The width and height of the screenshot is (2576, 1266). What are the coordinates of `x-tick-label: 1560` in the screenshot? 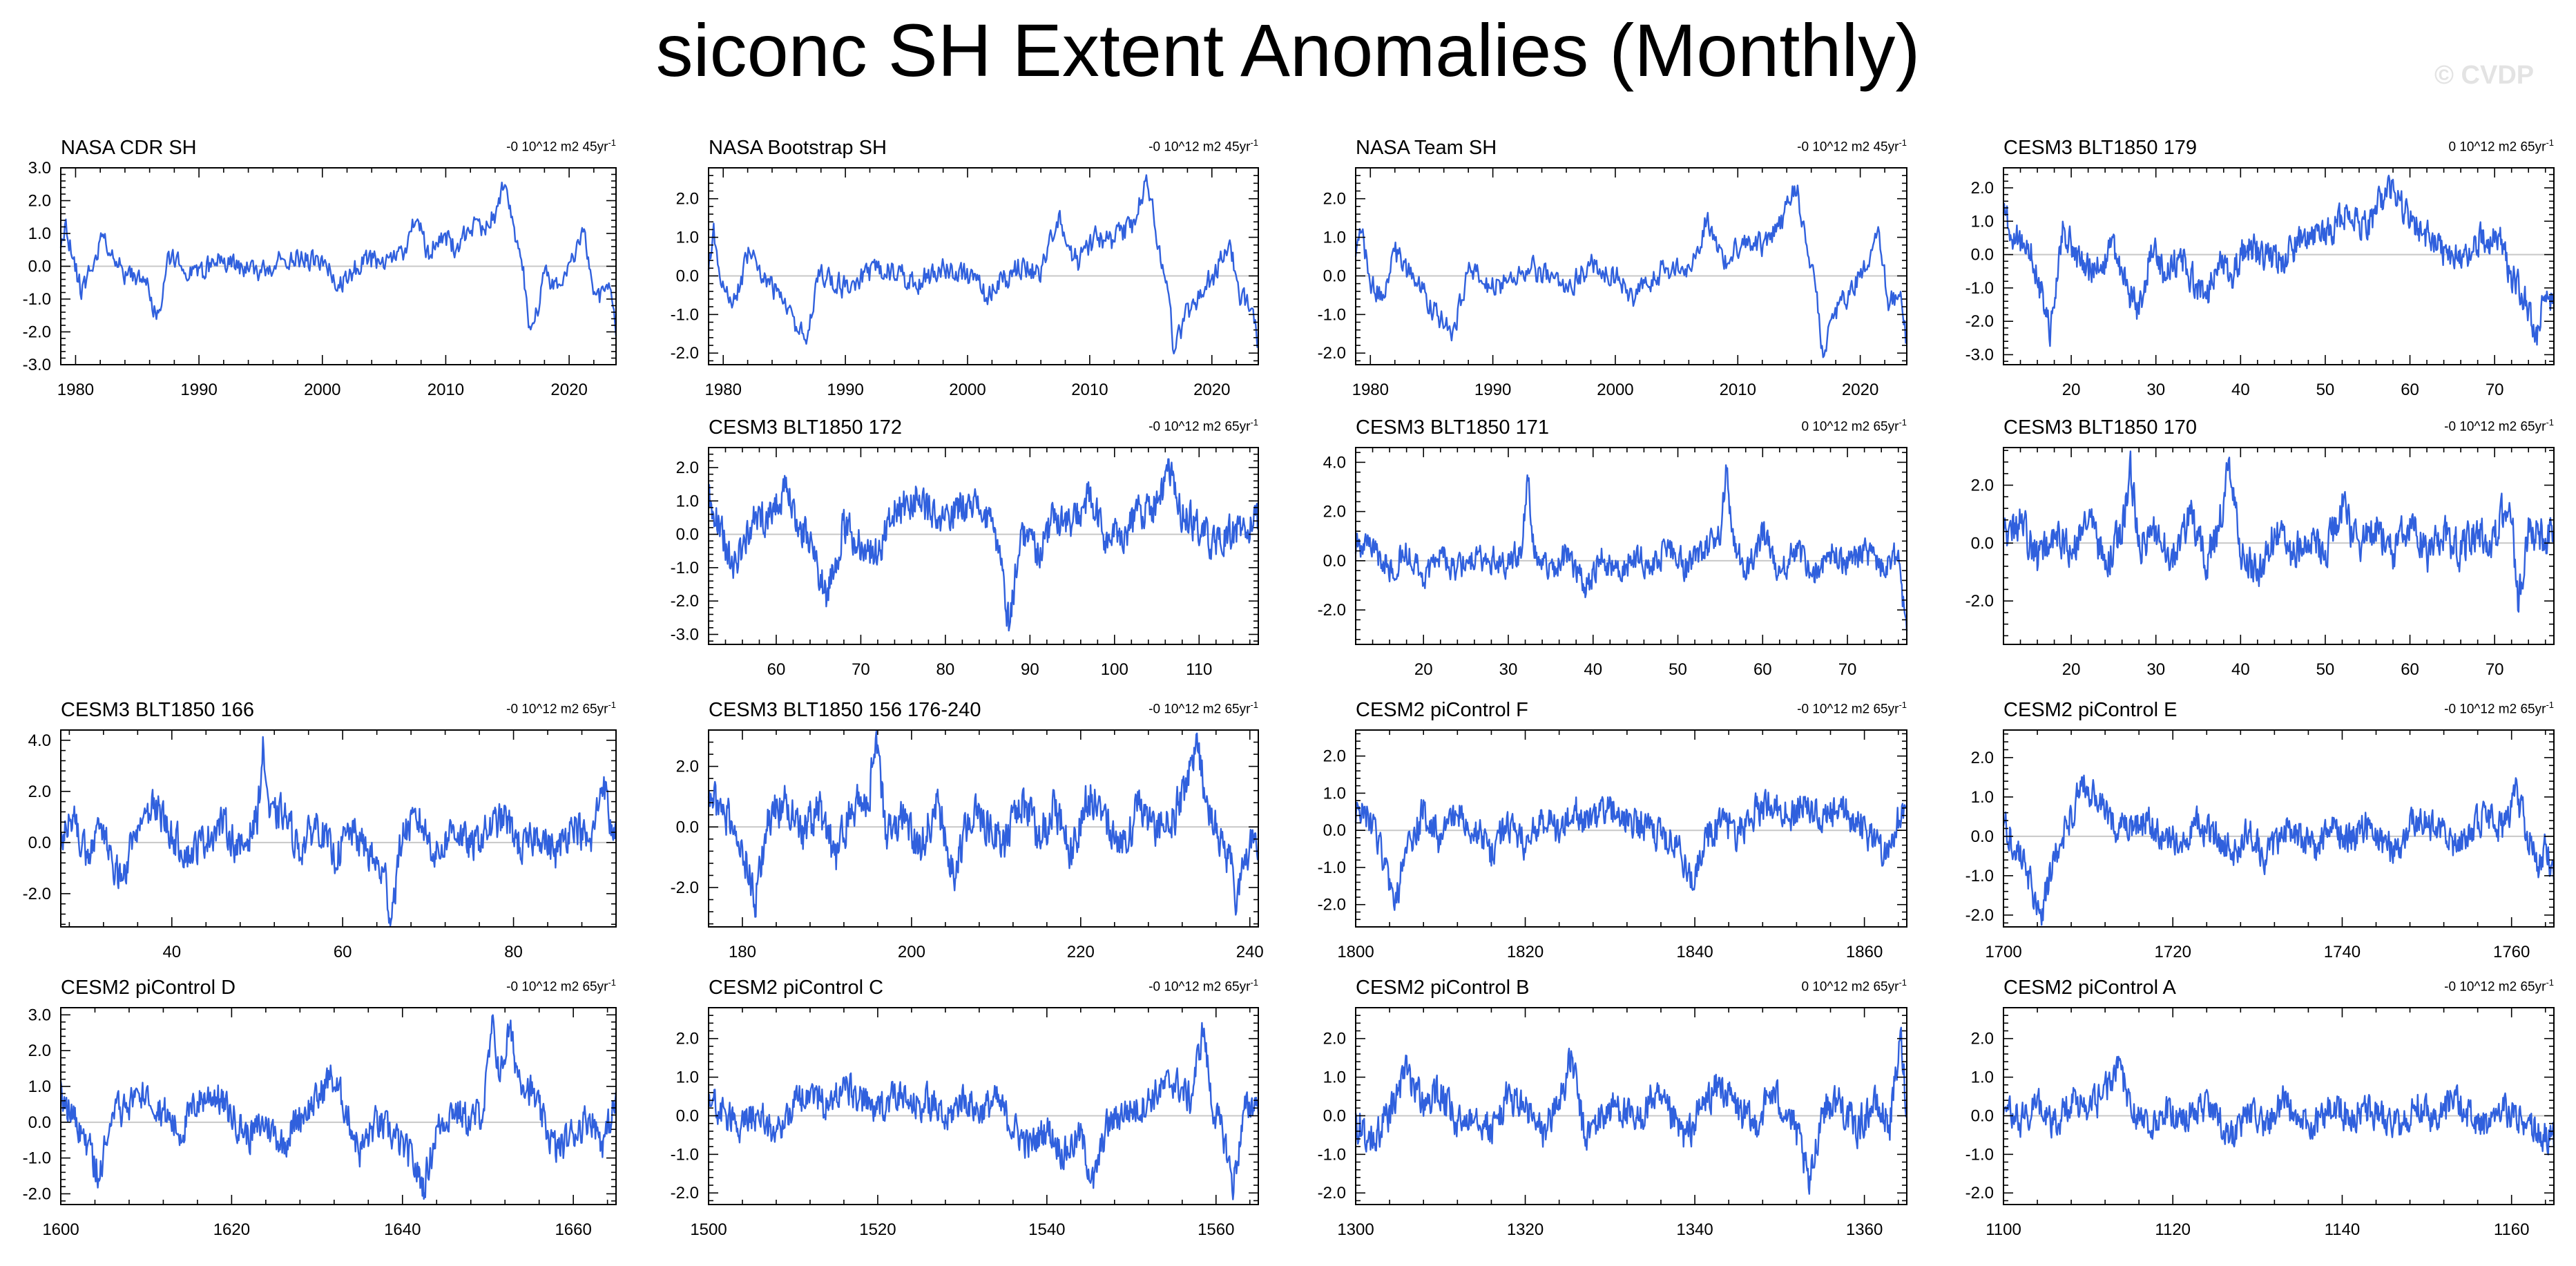 It's located at (1216, 1229).